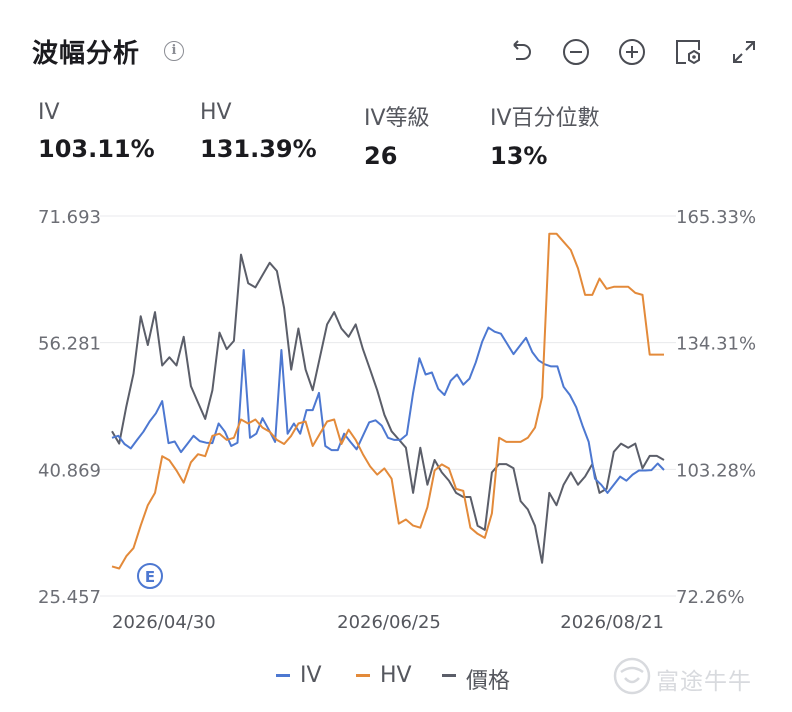  I want to click on y-right-tick-label: 103.28%, so click(716, 470).